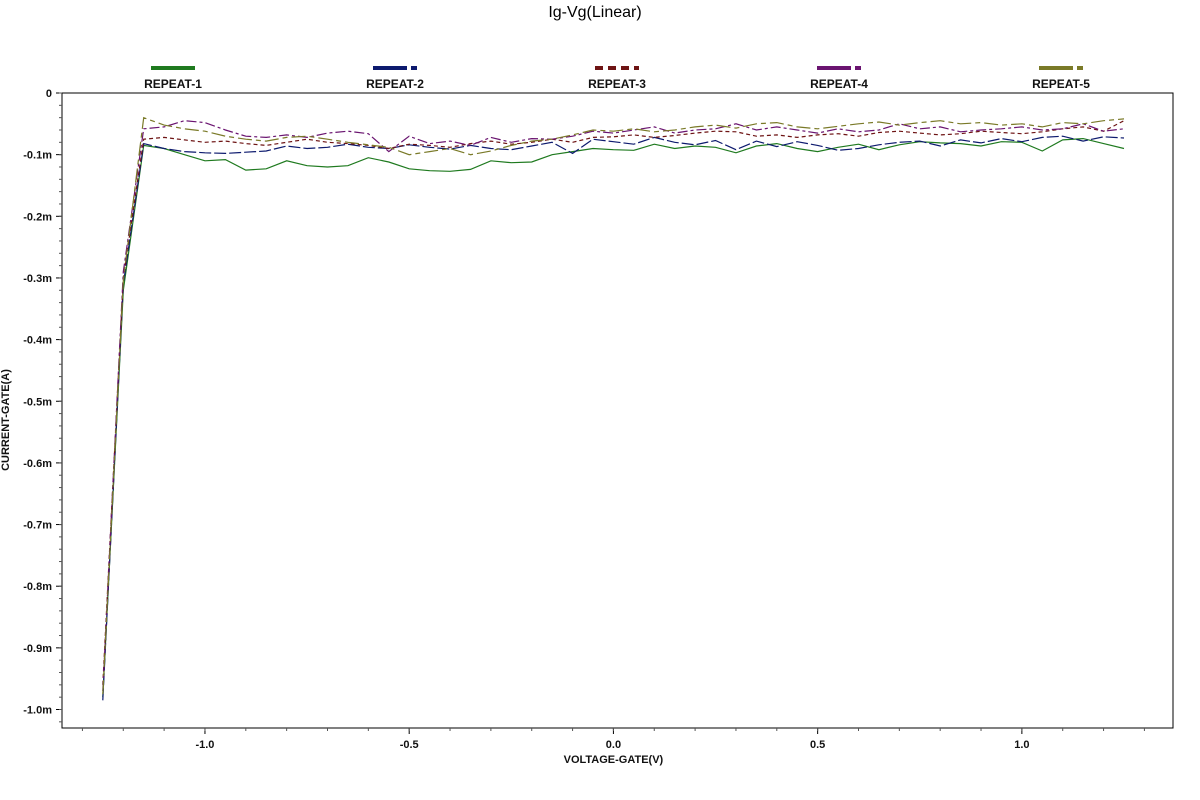 The height and width of the screenshot is (800, 1200). I want to click on legend-label-2: REPEAT-2, so click(395, 84).